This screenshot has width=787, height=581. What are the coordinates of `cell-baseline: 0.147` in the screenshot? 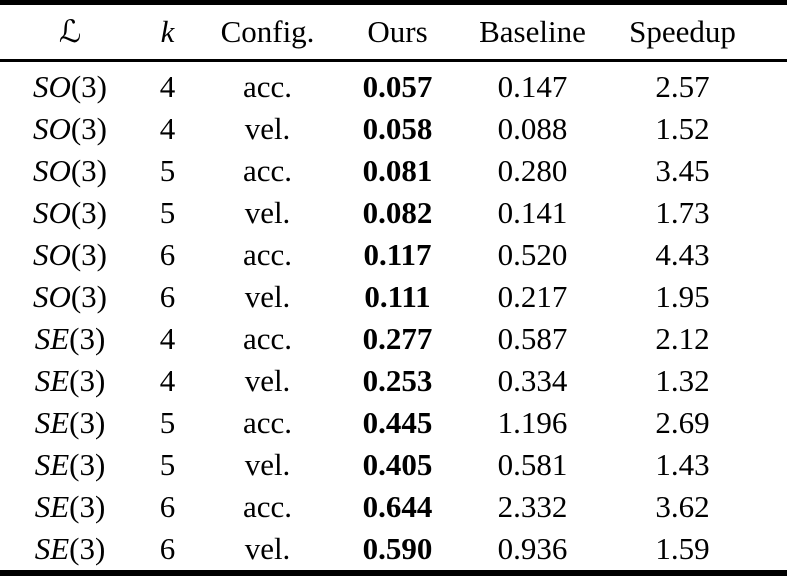 It's located at (532, 86).